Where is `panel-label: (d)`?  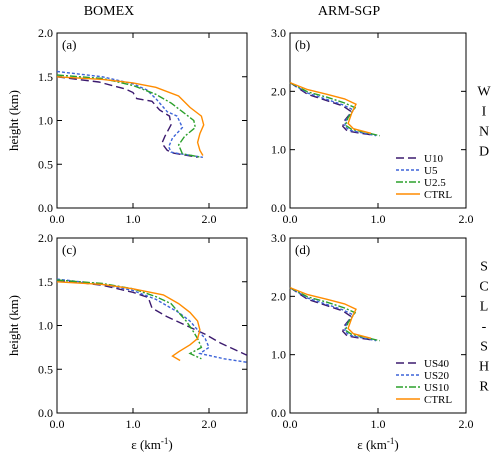
panel-label: (d) is located at coordinates (302, 249).